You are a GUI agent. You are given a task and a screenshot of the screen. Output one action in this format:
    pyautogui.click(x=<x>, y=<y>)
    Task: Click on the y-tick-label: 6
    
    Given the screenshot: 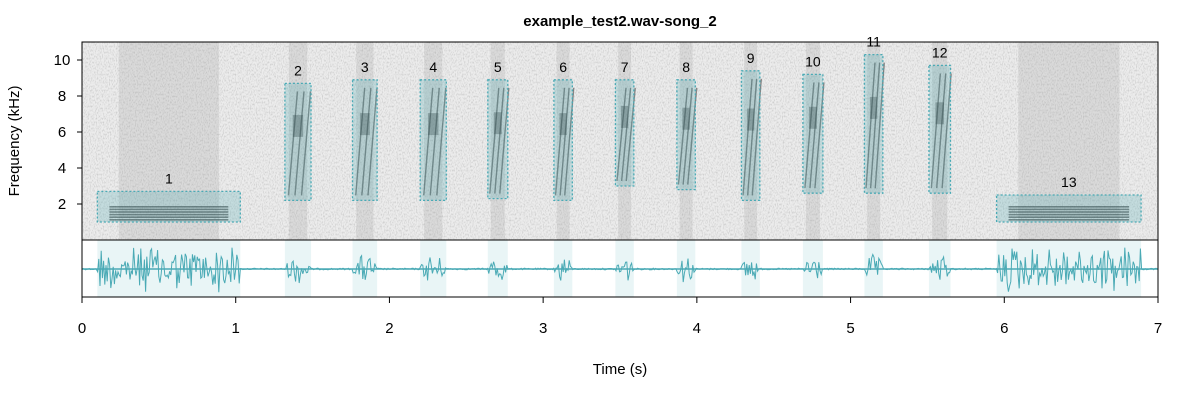 What is the action you would take?
    pyautogui.click(x=62, y=132)
    